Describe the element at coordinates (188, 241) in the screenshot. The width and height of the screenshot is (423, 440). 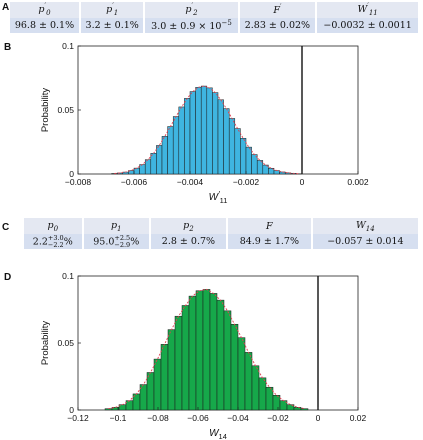
I see `table-c-value-p2: 2.8 ± 0.7%` at that location.